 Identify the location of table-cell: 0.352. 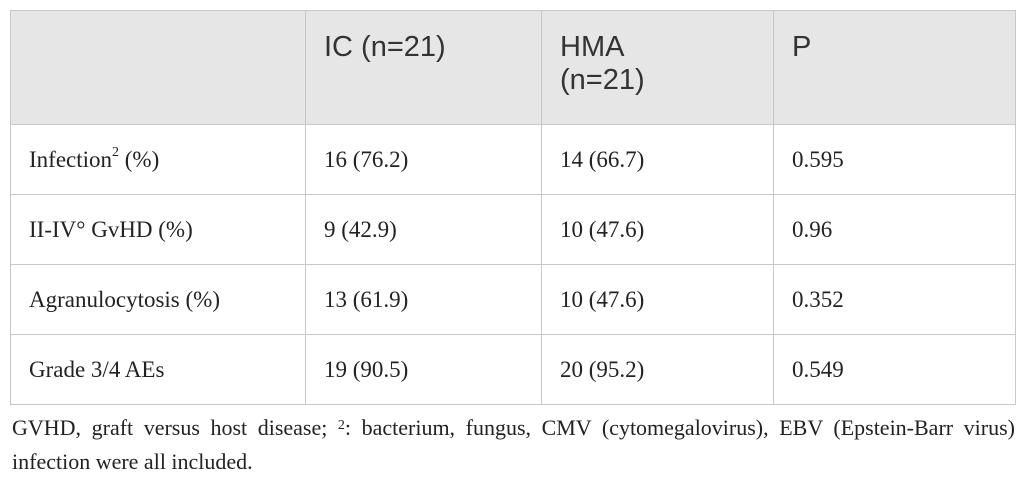
(894, 299).